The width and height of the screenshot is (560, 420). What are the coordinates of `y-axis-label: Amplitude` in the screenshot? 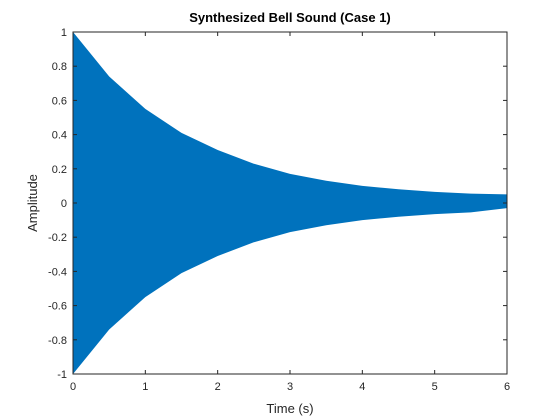 It's located at (32, 203).